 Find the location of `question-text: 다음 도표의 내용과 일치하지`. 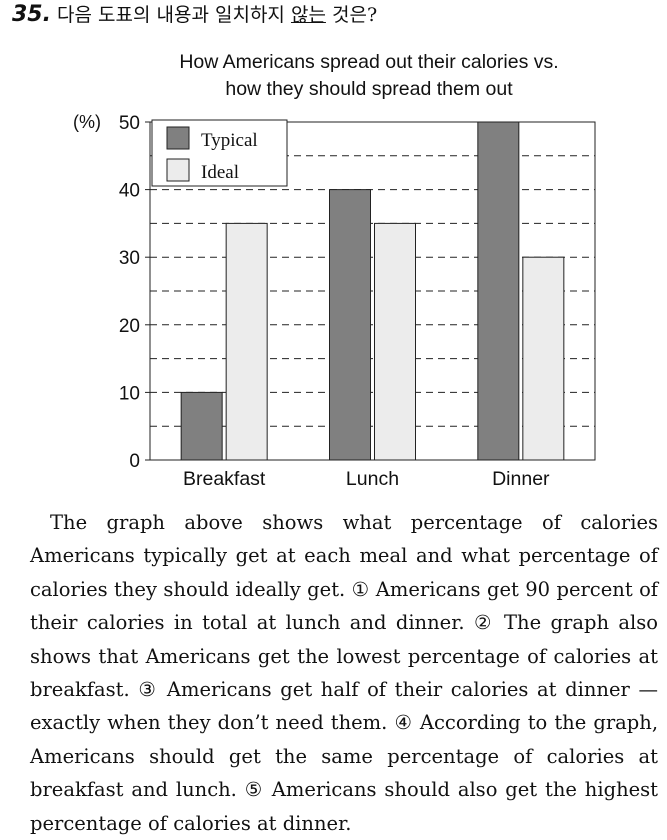

question-text: 다음 도표의 내용과 일치하지 is located at coordinates (171, 15).